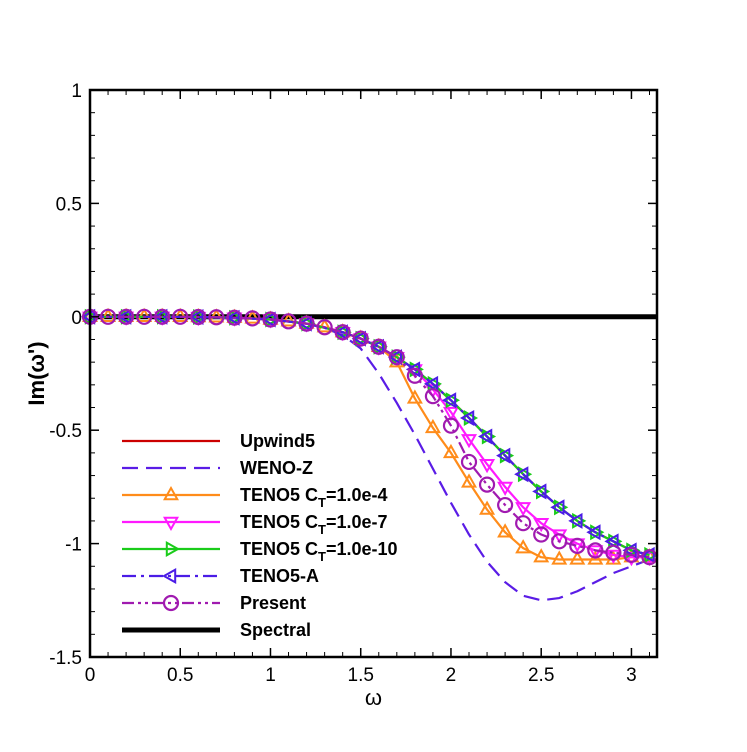 This screenshot has width=747, height=752. I want to click on y-tick-label: -0.5, so click(65, 431).